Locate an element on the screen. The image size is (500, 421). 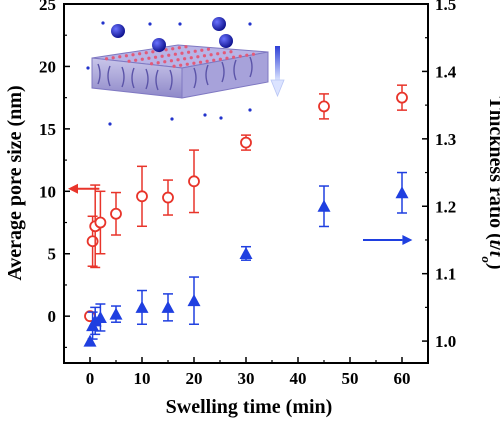
right-y-axis-title-prefix: Thickness ratio ( is located at coordinates (492, 168).